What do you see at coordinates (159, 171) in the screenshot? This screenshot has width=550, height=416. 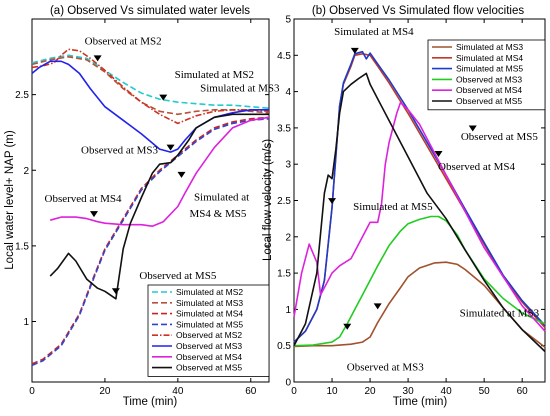 I see `series-line-observed-at-ms4` at bounding box center [159, 171].